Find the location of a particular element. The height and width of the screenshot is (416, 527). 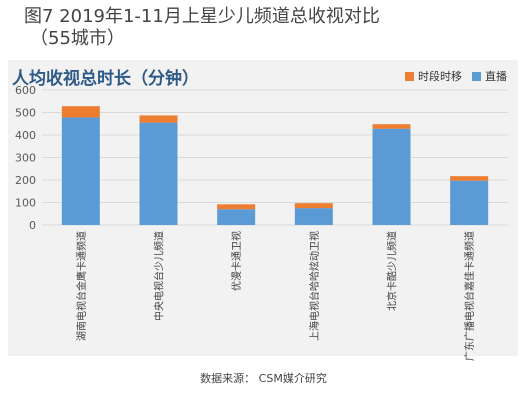

x-tick-label-4: 北京卡酷少儿频道 is located at coordinates (392, 271).